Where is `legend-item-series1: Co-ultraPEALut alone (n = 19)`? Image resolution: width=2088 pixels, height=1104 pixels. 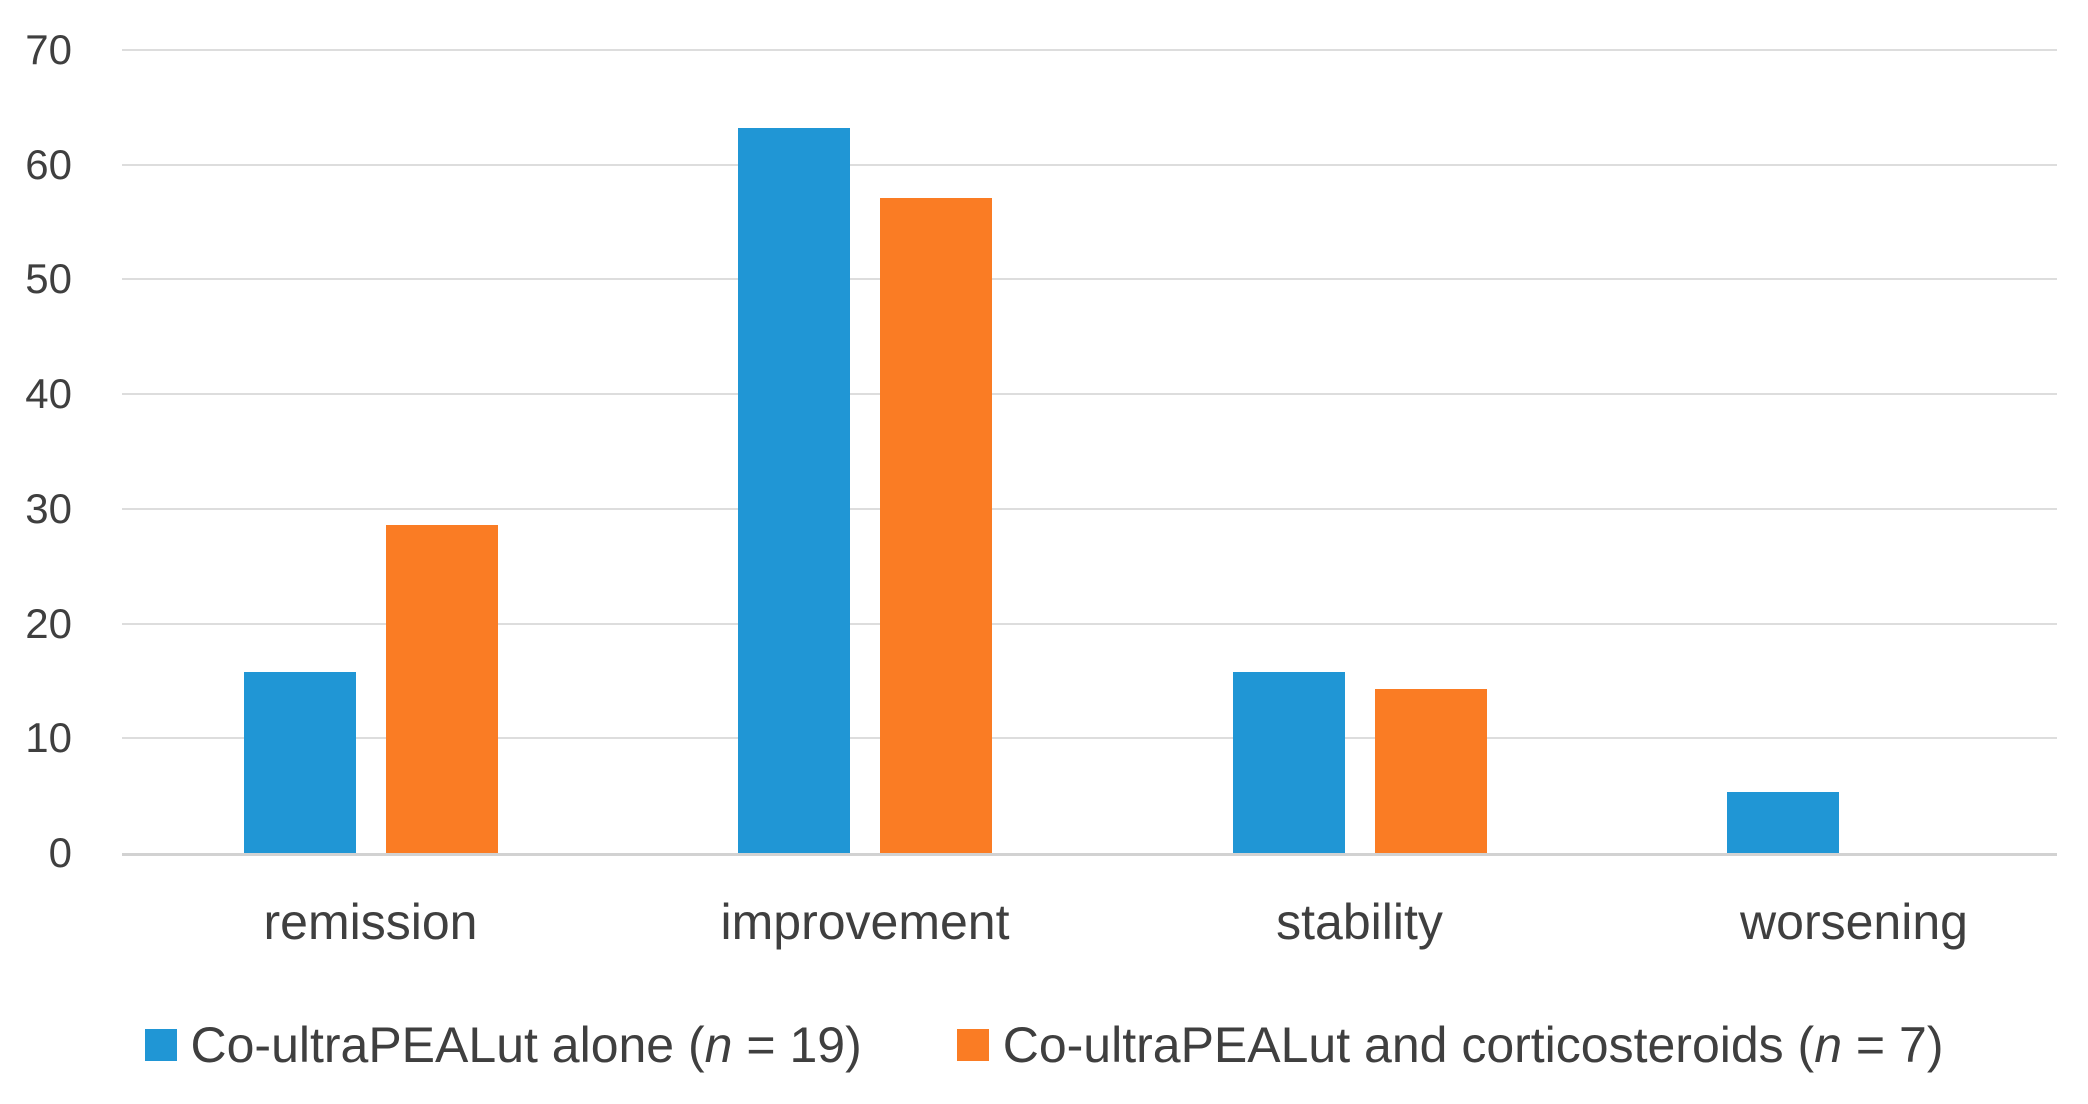
legend-item-series1: Co-ultraPEALut alone (n = 19) is located at coordinates (503, 1045).